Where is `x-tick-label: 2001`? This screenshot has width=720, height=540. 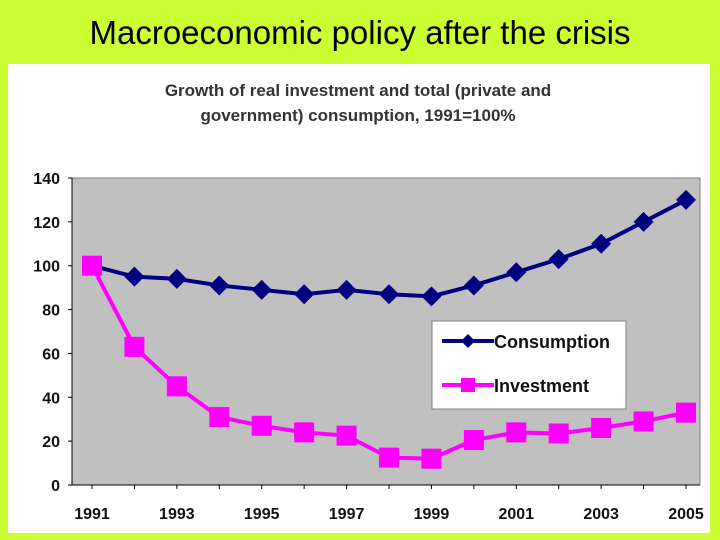 x-tick-label: 2001 is located at coordinates (516, 514).